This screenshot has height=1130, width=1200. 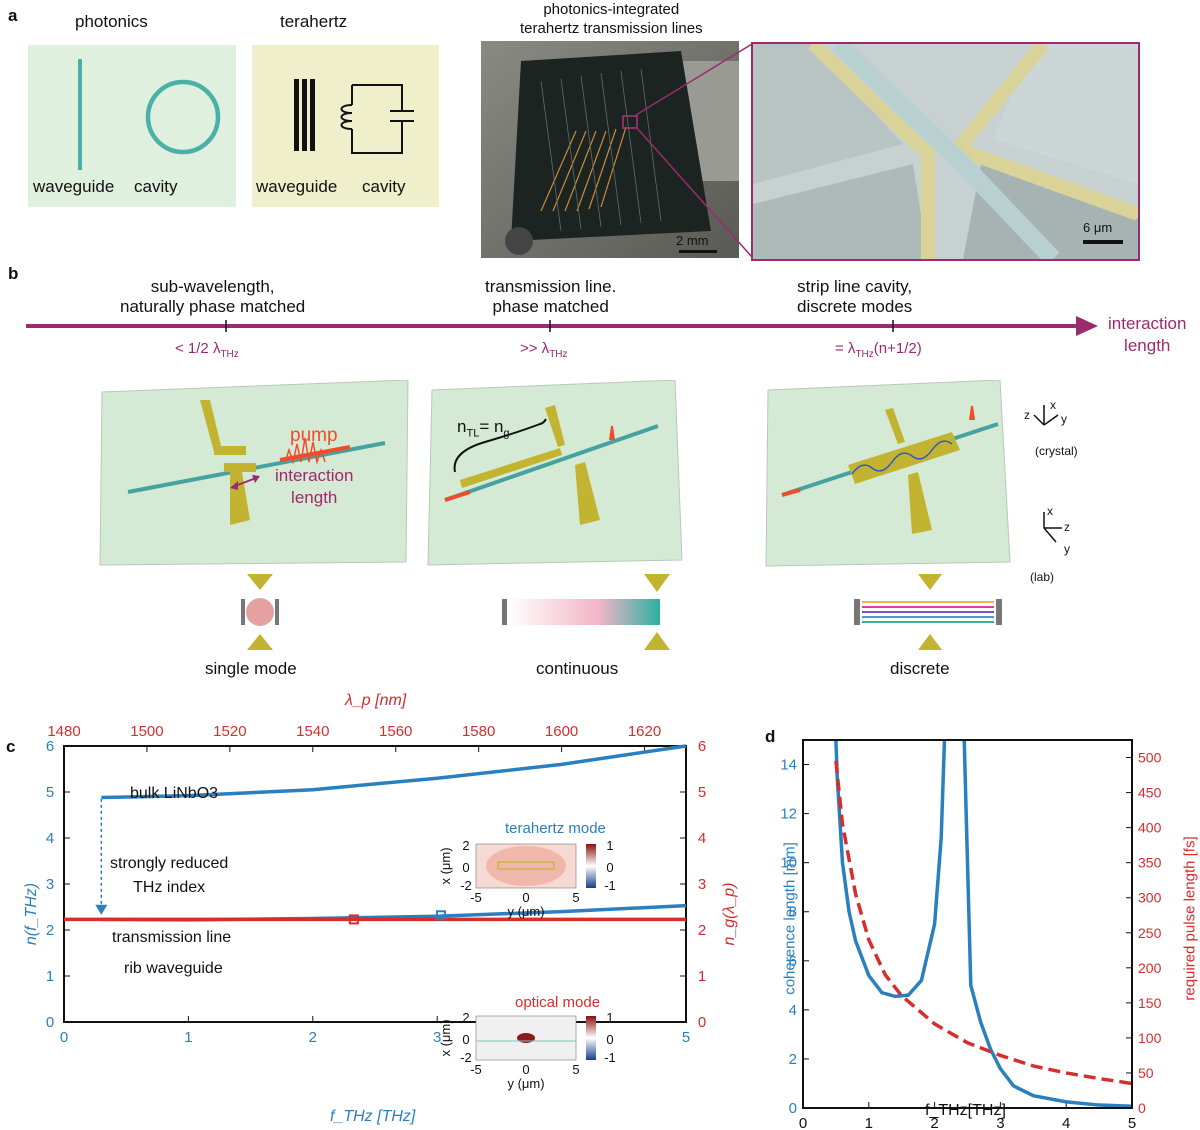 I want to click on chart-c-toptick-label: 1620, so click(x=644, y=731).